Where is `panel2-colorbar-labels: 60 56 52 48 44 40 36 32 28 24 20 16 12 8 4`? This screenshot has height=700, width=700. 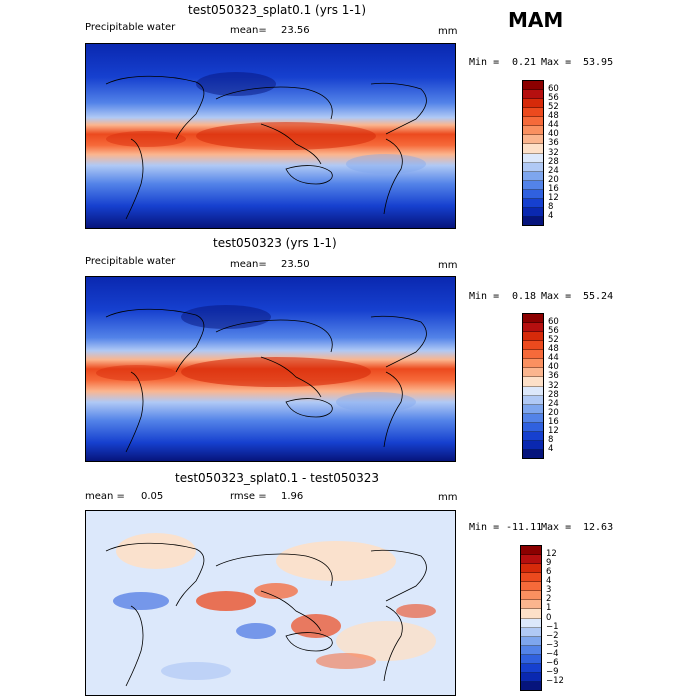
panel2-colorbar-labels: 60 56 52 48 44 40 36 32 28 24 20 16 12 8 4 is located at coordinates (568, 386).